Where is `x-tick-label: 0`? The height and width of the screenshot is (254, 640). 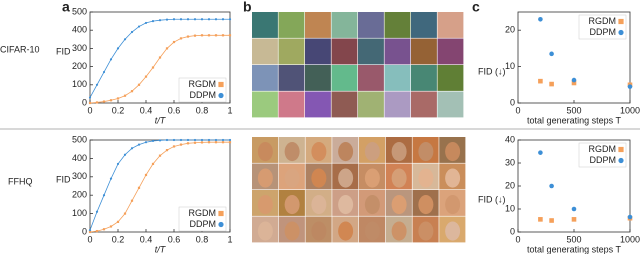
x-tick-label: 0 is located at coordinates (89, 110).